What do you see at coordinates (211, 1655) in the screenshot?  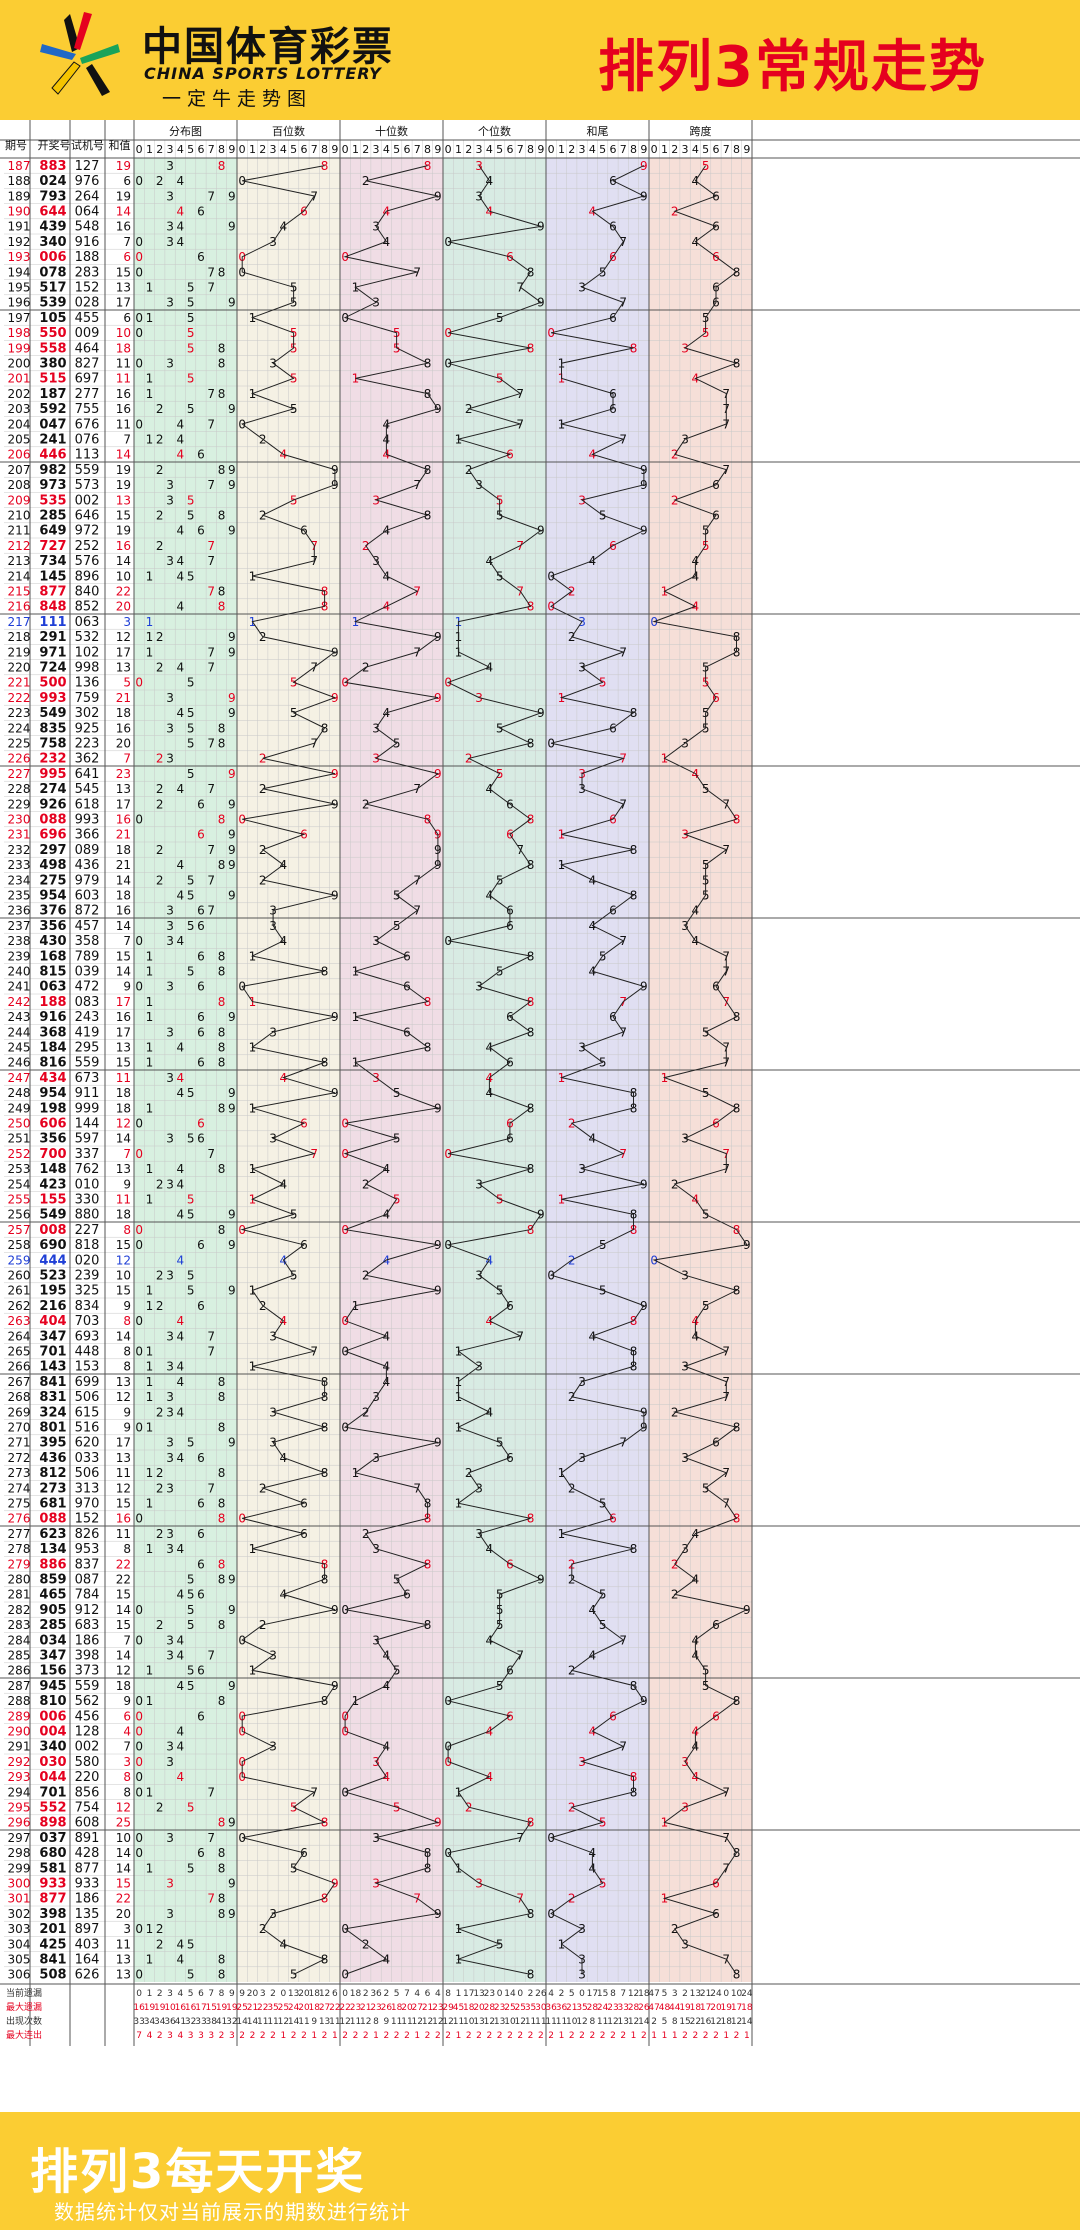 I see `distribution-mark: 7` at bounding box center [211, 1655].